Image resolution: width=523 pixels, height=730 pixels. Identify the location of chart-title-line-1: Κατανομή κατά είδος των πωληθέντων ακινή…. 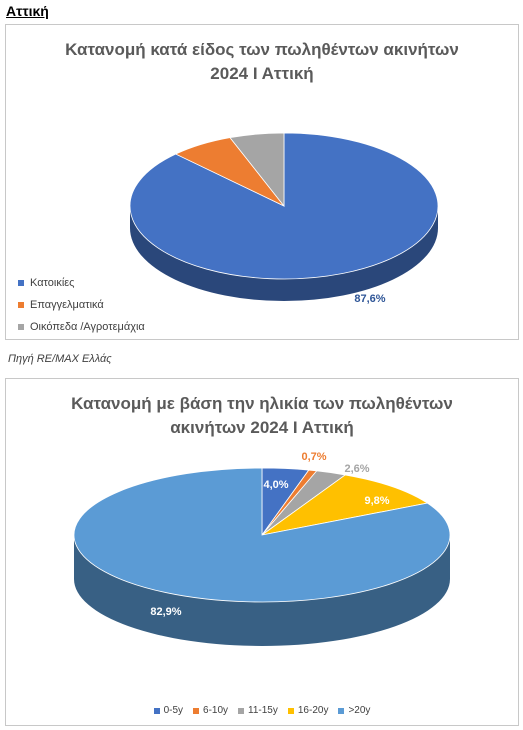
(262, 49).